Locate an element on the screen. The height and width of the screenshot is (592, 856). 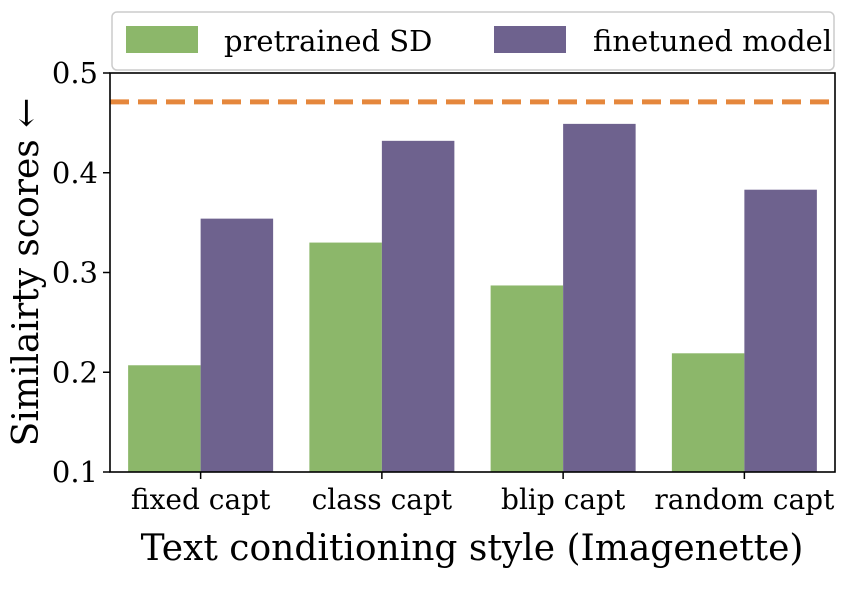
y-axis: 0.1 0.2 0.3 0.4 0.5 is located at coordinates (81, 272).